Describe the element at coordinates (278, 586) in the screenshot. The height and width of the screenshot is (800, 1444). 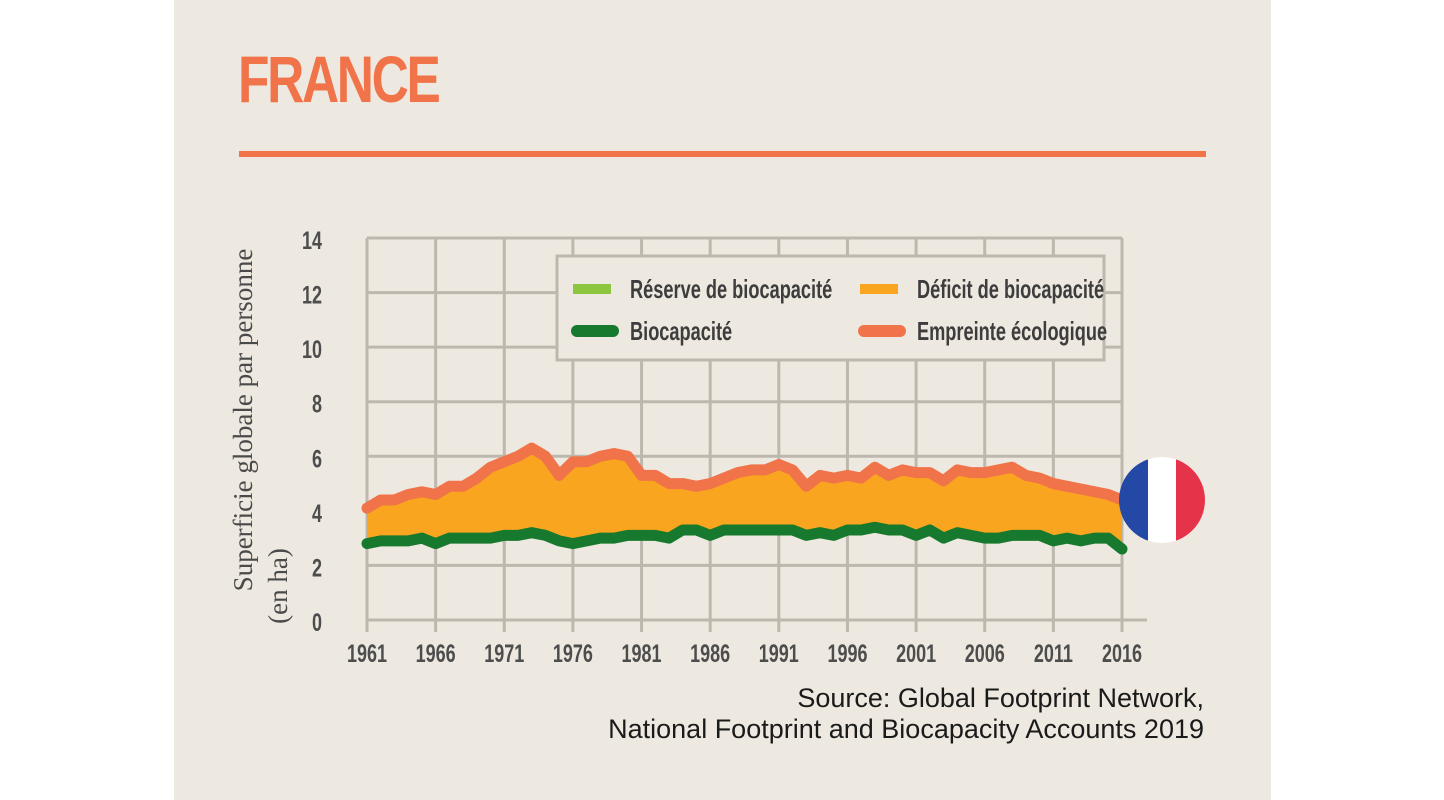
I see `y-axis-label-unit: (en ha)` at that location.